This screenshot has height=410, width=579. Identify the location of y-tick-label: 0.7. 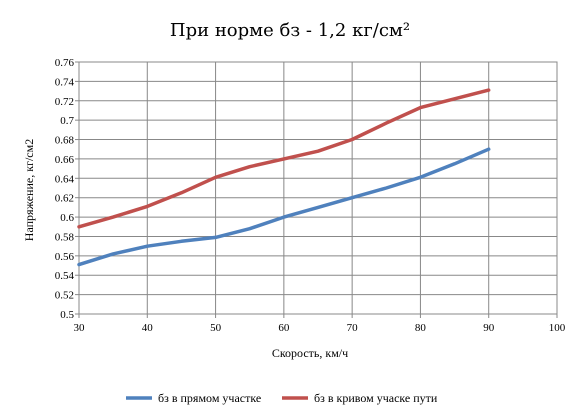
(67, 121).